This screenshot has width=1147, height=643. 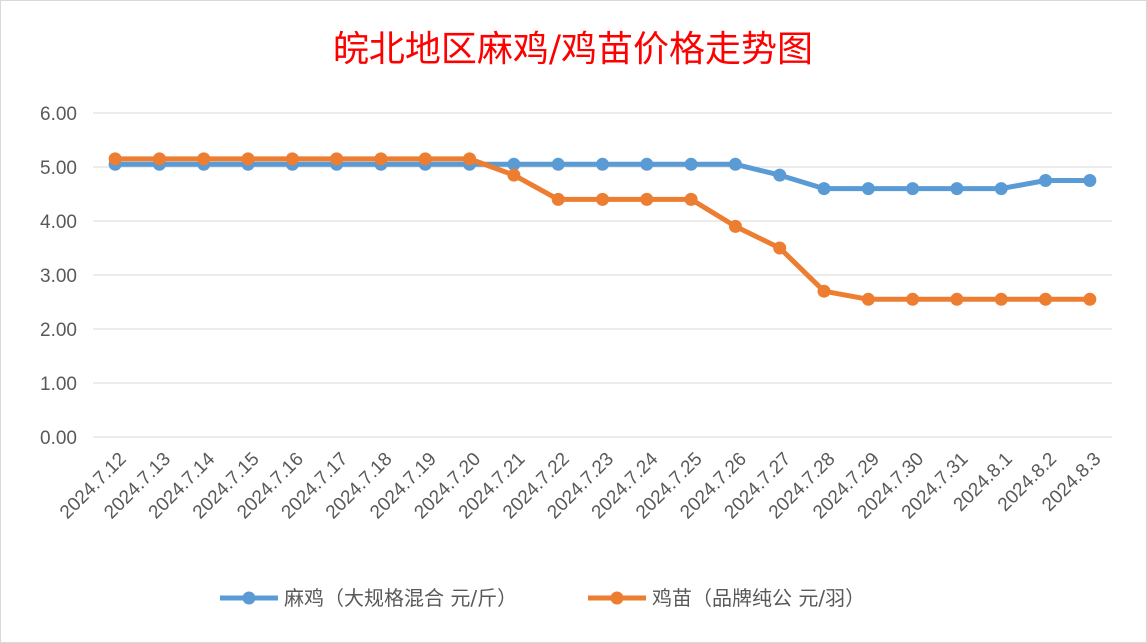 I want to click on y-tick-label: 6.00, so click(x=58, y=114).